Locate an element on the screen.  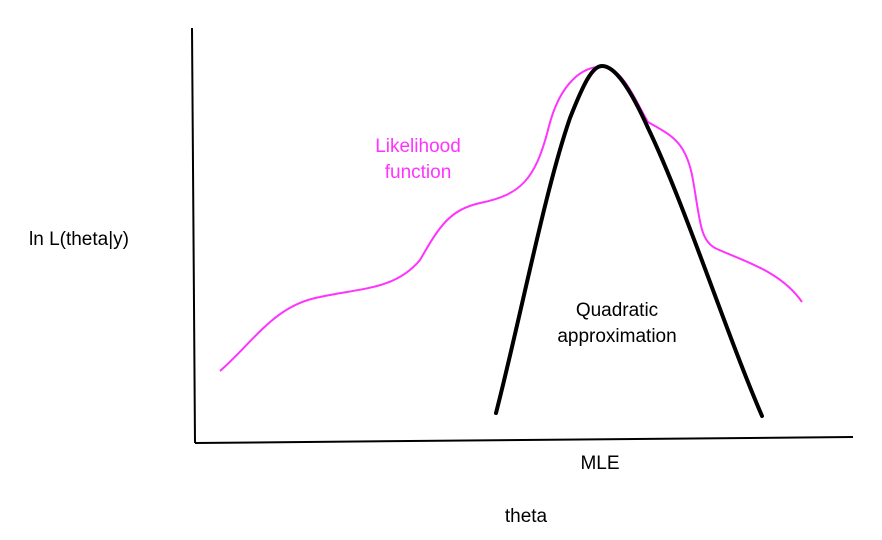
y-axis-label: ln L(theta|y) is located at coordinates (79, 239).